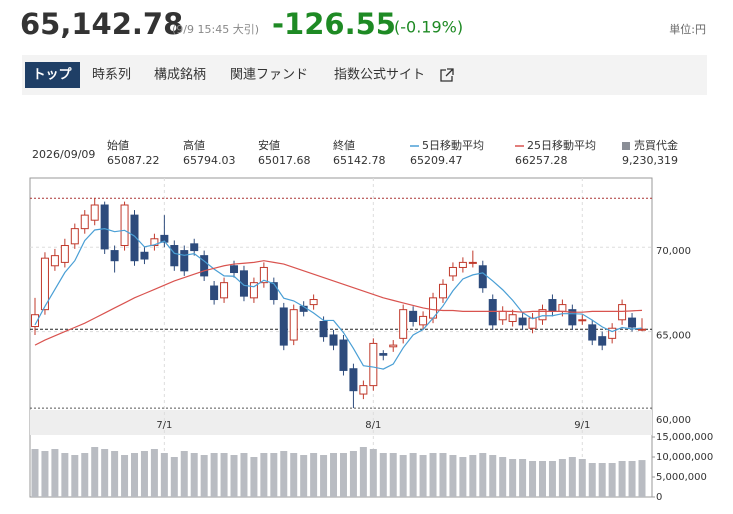 This screenshot has width=733, height=514. Describe the element at coordinates (681, 477) in the screenshot. I see `volume-tick-label: 5,000,000` at that location.